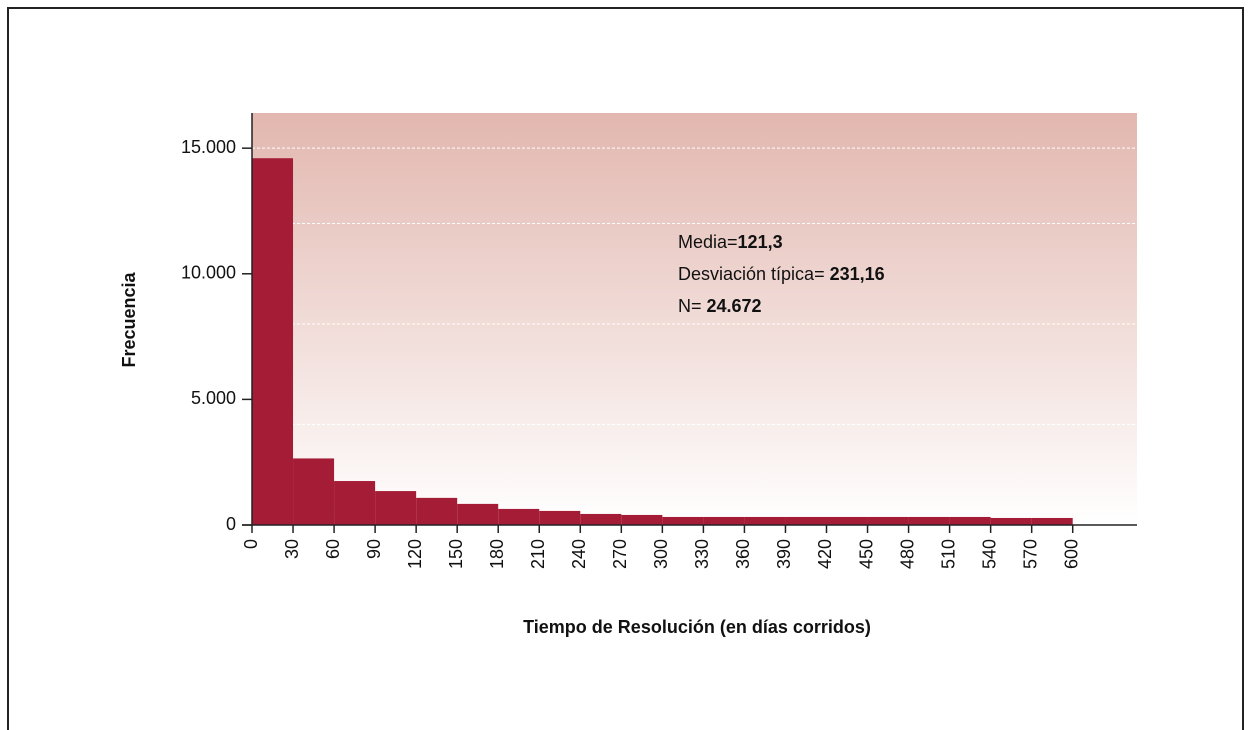 This screenshot has width=1251, height=730. What do you see at coordinates (415, 554) in the screenshot?
I see `x-tick-label: 120` at bounding box center [415, 554].